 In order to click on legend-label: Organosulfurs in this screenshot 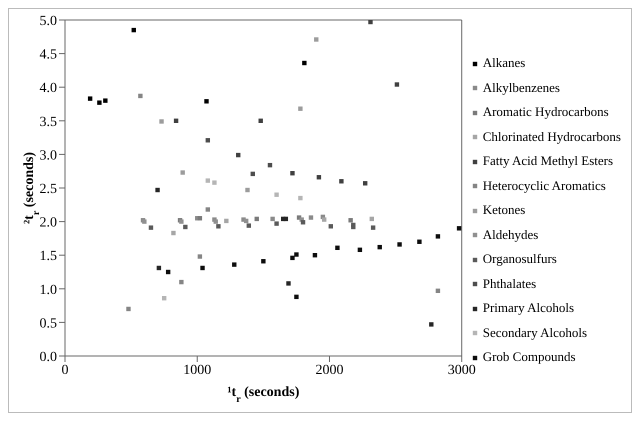, I will do `click(519, 259)`.